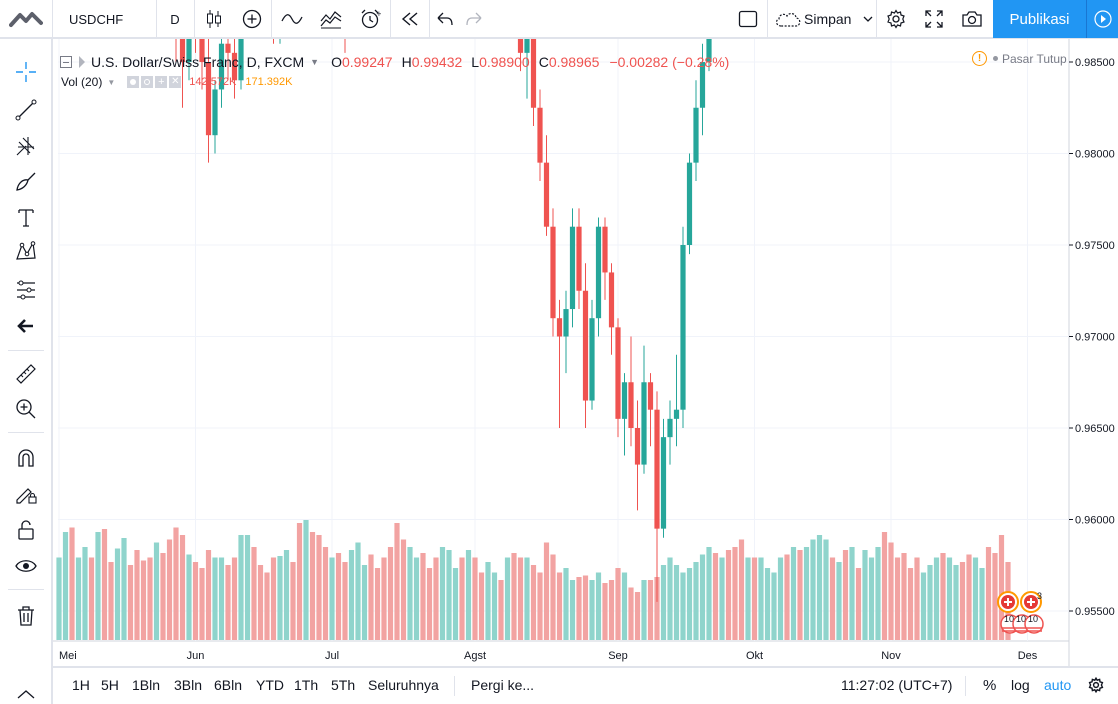 The width and height of the screenshot is (1118, 704). What do you see at coordinates (26, 374) in the screenshot?
I see `ruler-icon` at bounding box center [26, 374].